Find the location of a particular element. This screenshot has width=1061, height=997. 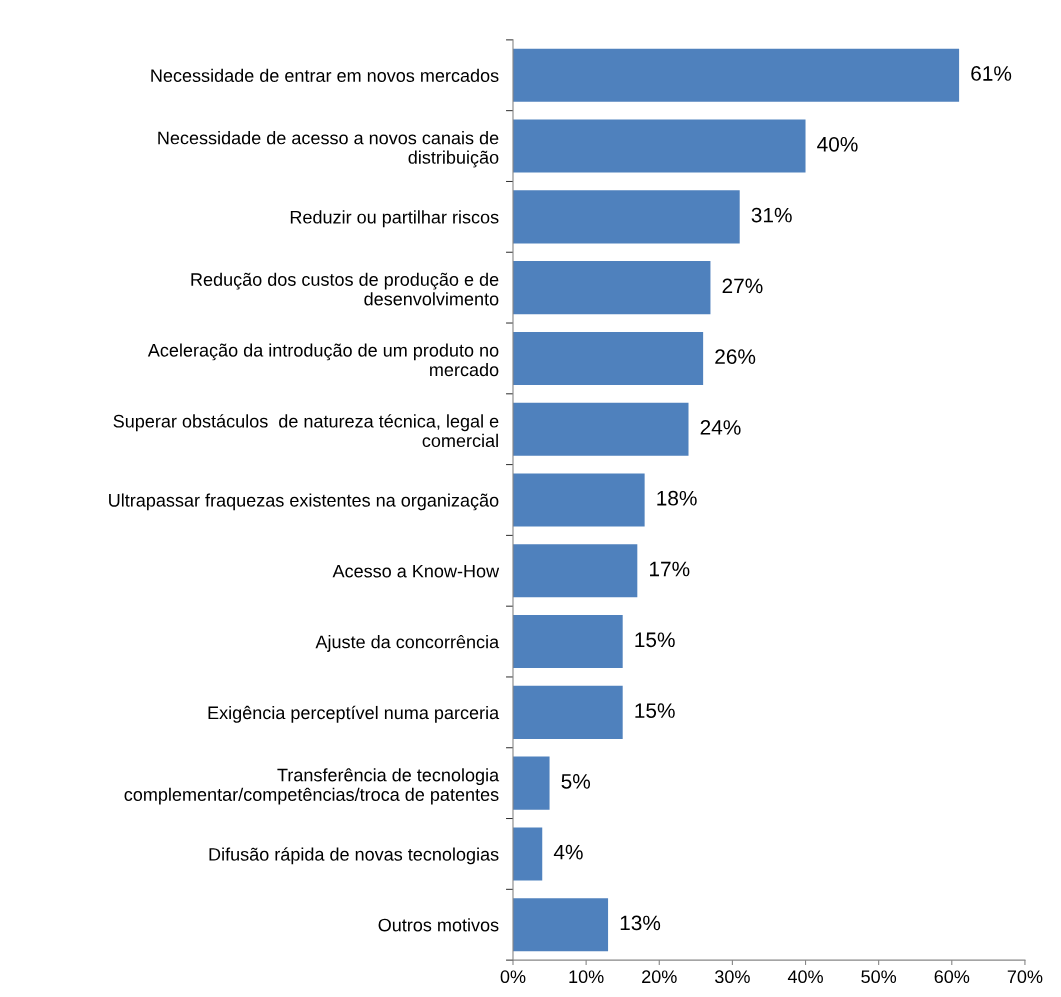

x-tick-label: 40% is located at coordinates (805, 977).